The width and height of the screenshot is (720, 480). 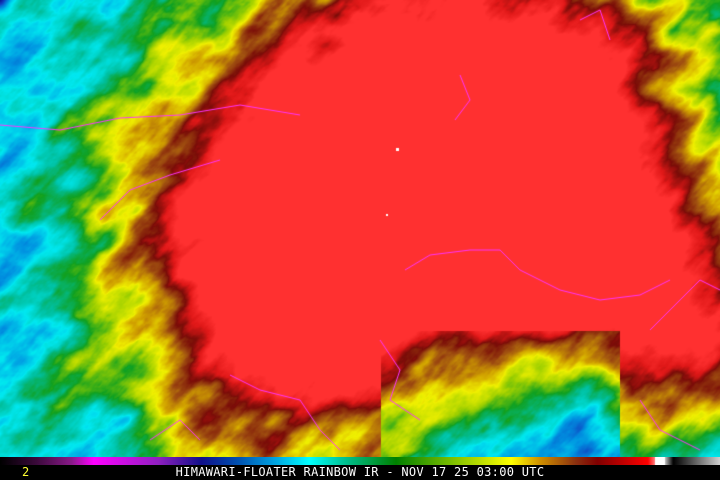 I want to click on caption-bar, so click(x=360, y=472).